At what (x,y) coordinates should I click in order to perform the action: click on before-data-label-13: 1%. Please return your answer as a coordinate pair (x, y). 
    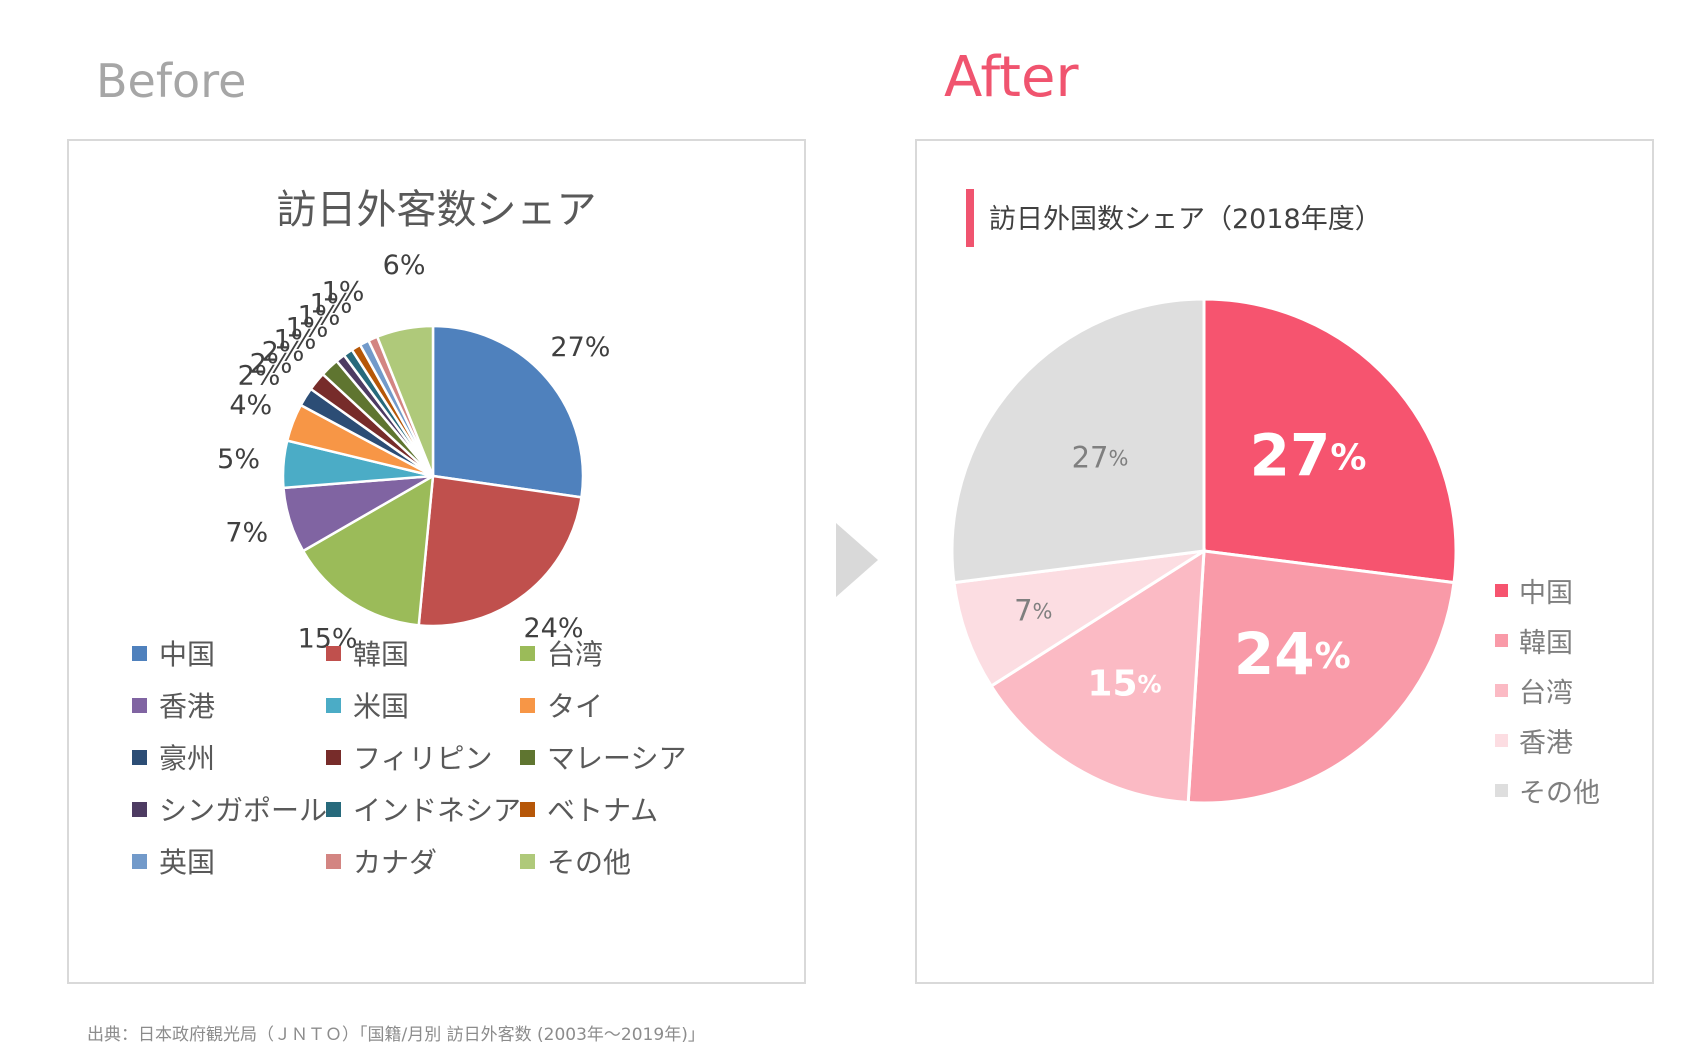
    Looking at the image, I should click on (331, 304).